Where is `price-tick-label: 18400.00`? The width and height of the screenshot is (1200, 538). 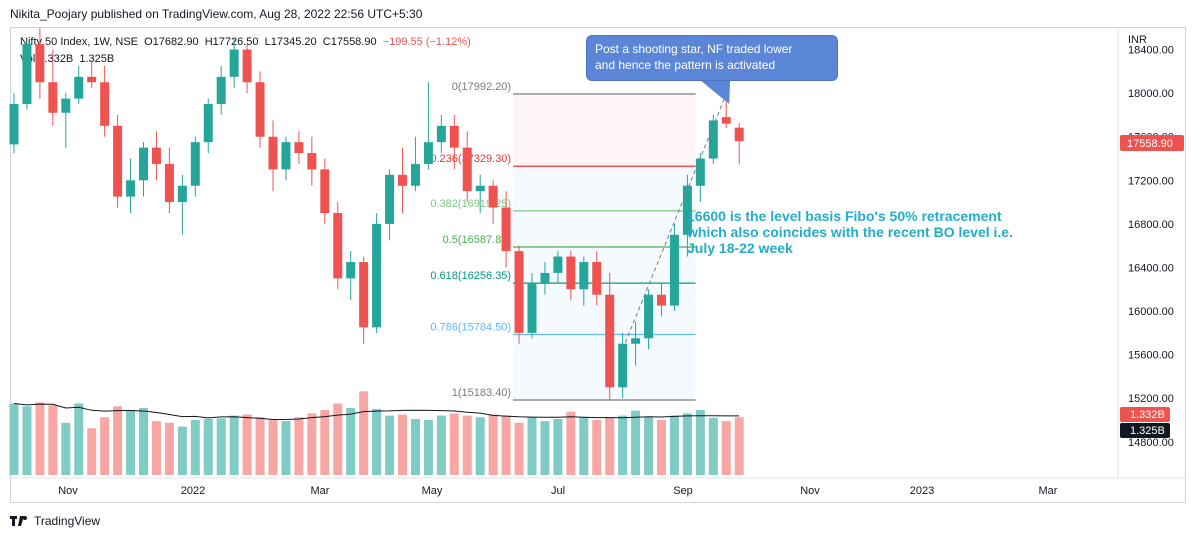 price-tick-label: 18400.00 is located at coordinates (1151, 51).